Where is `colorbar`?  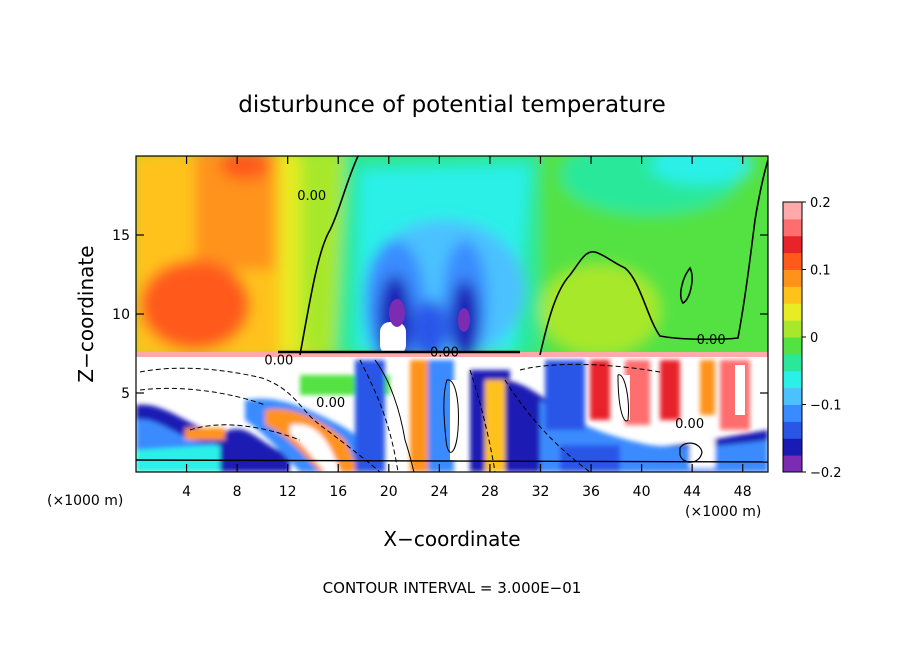
colorbar is located at coordinates (792, 337).